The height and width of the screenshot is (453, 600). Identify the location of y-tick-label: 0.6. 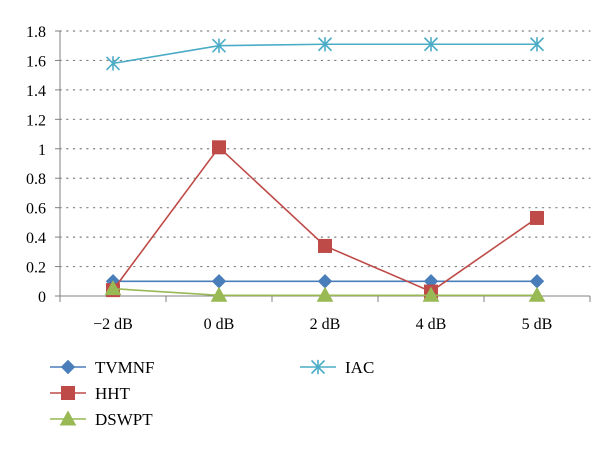
(36, 209).